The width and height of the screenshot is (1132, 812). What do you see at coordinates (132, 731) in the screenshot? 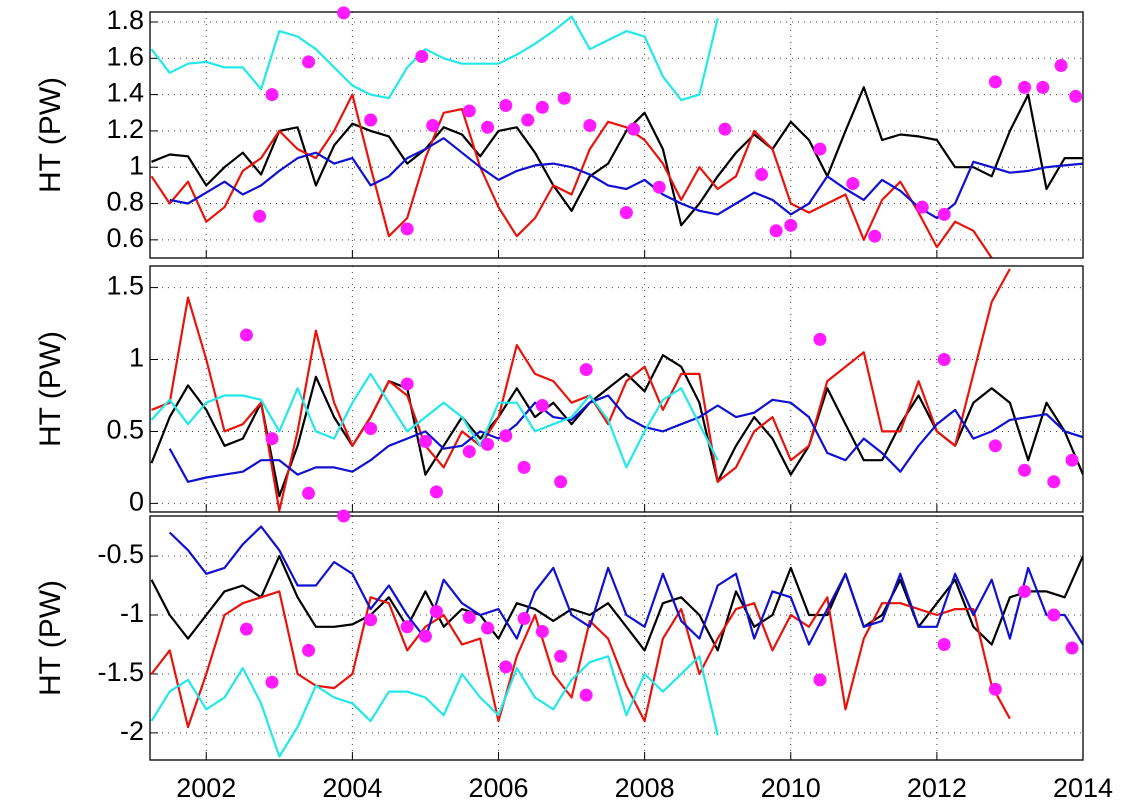
I see `y-tick-label: -2` at bounding box center [132, 731].